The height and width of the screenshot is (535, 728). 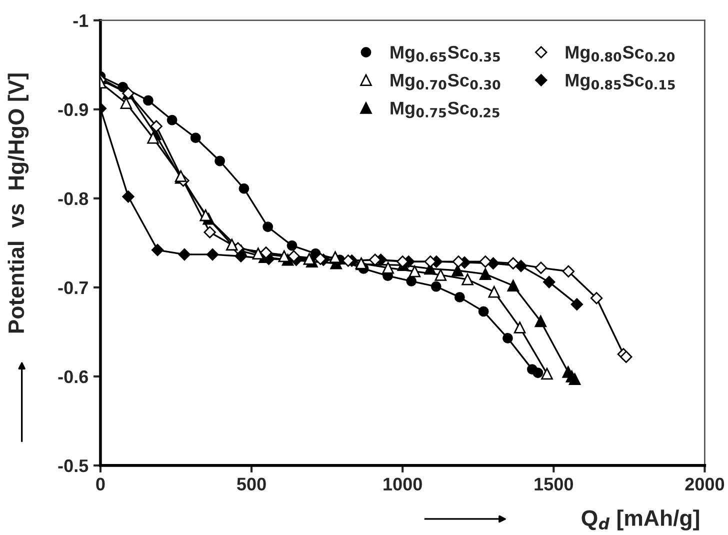 What do you see at coordinates (251, 484) in the screenshot?
I see `x-tick-label: 500` at bounding box center [251, 484].